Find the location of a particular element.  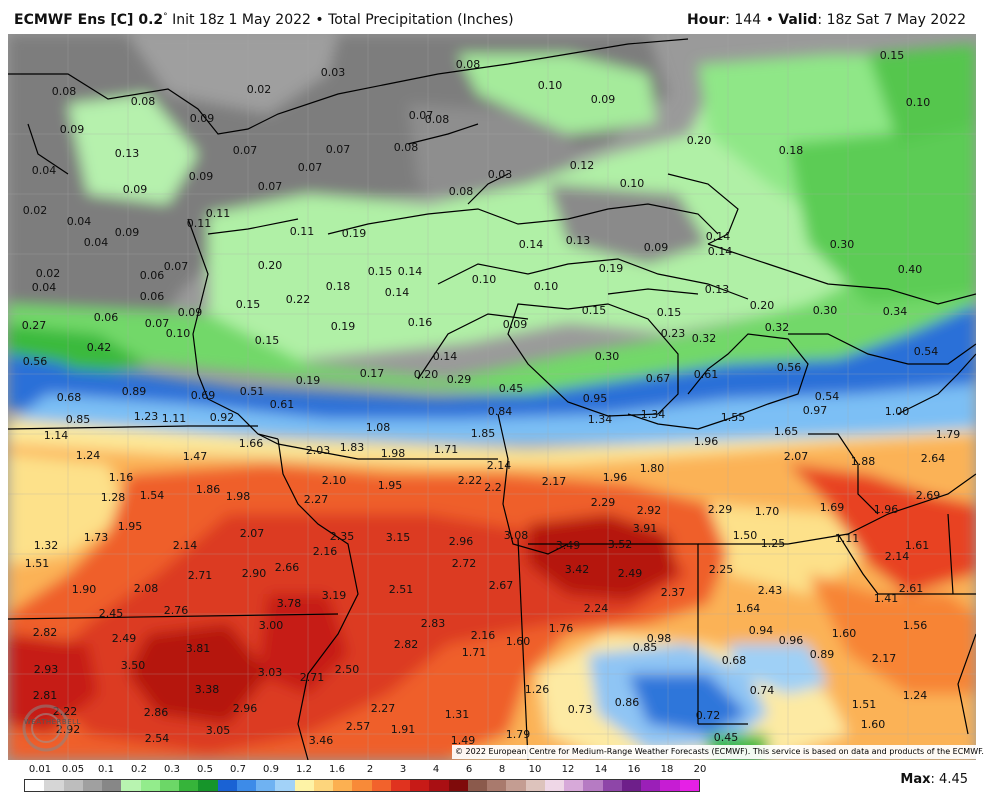

precip-value: 1.83 is located at coordinates (352, 447).